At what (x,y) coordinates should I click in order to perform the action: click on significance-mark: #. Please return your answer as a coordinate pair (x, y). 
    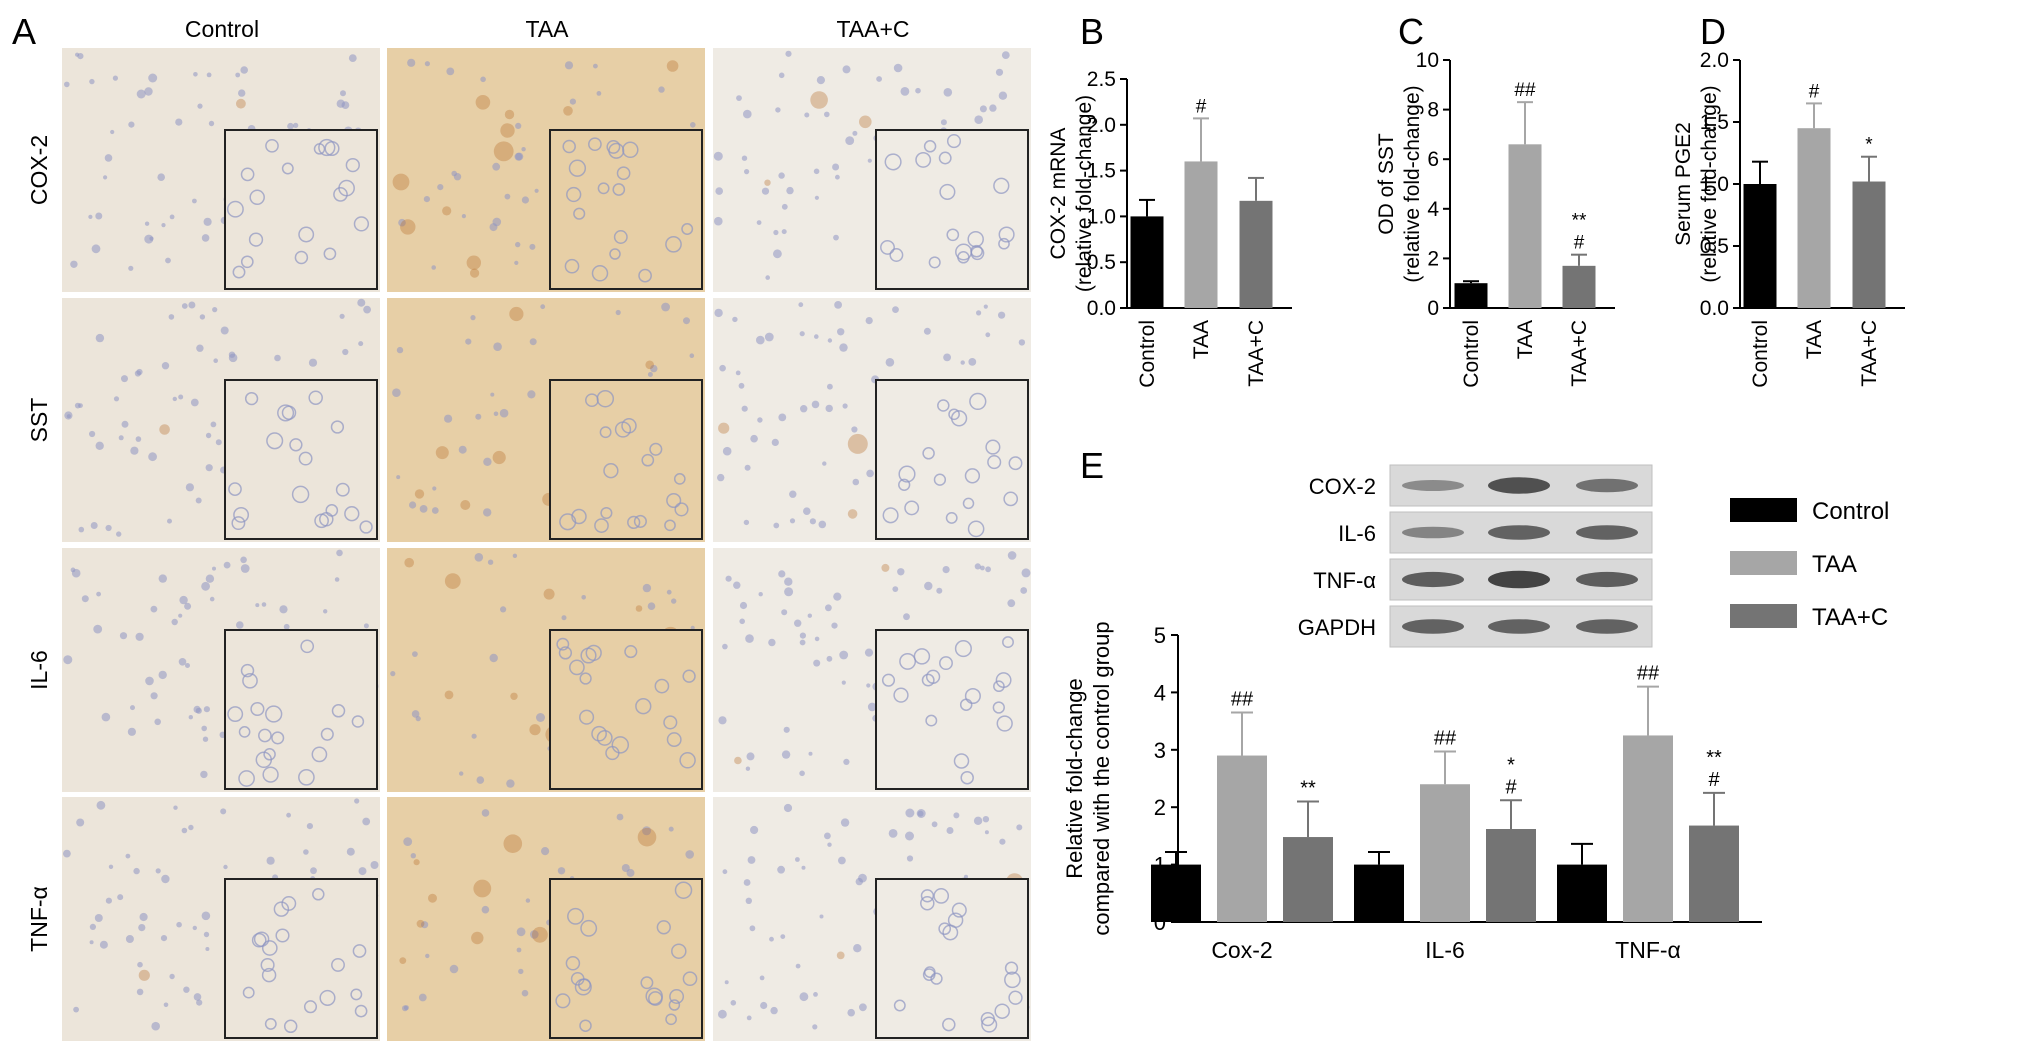
    Looking at the image, I should click on (1814, 91).